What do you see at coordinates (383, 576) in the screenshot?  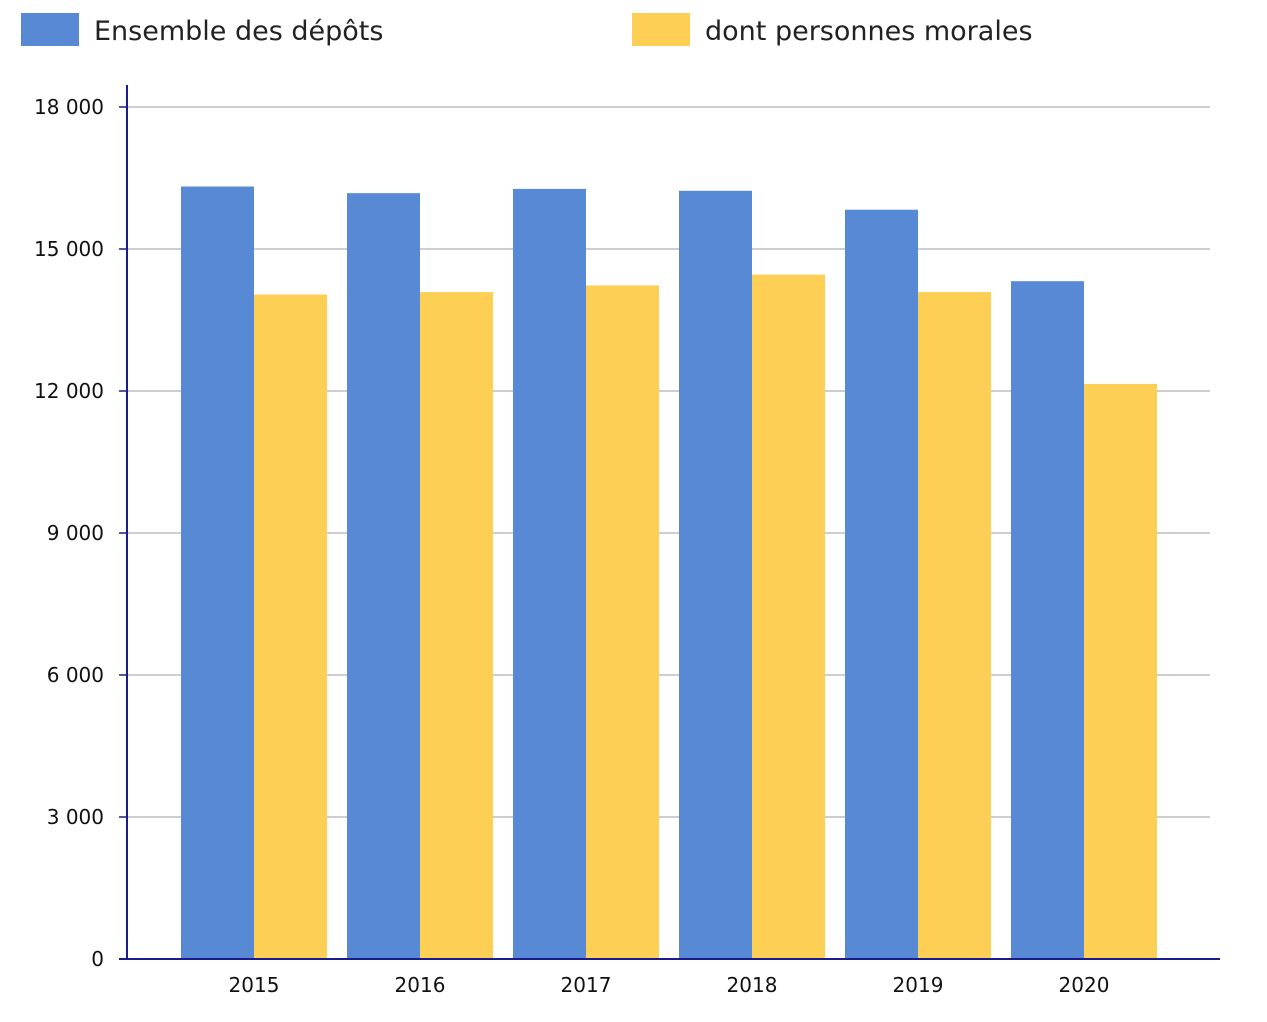 I see `bar-ensemble-2016` at bounding box center [383, 576].